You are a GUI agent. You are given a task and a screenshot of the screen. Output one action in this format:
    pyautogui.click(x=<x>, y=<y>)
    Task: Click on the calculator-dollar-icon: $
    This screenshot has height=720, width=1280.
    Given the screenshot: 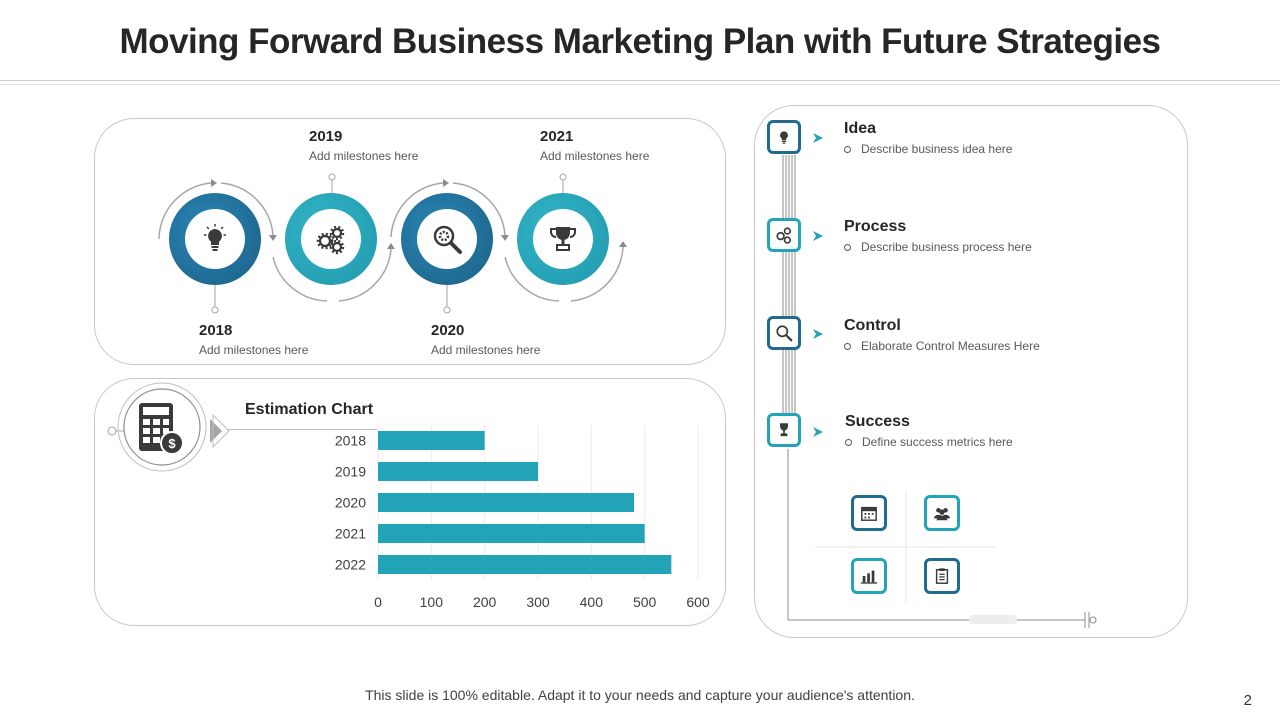 What is the action you would take?
    pyautogui.click(x=161, y=429)
    